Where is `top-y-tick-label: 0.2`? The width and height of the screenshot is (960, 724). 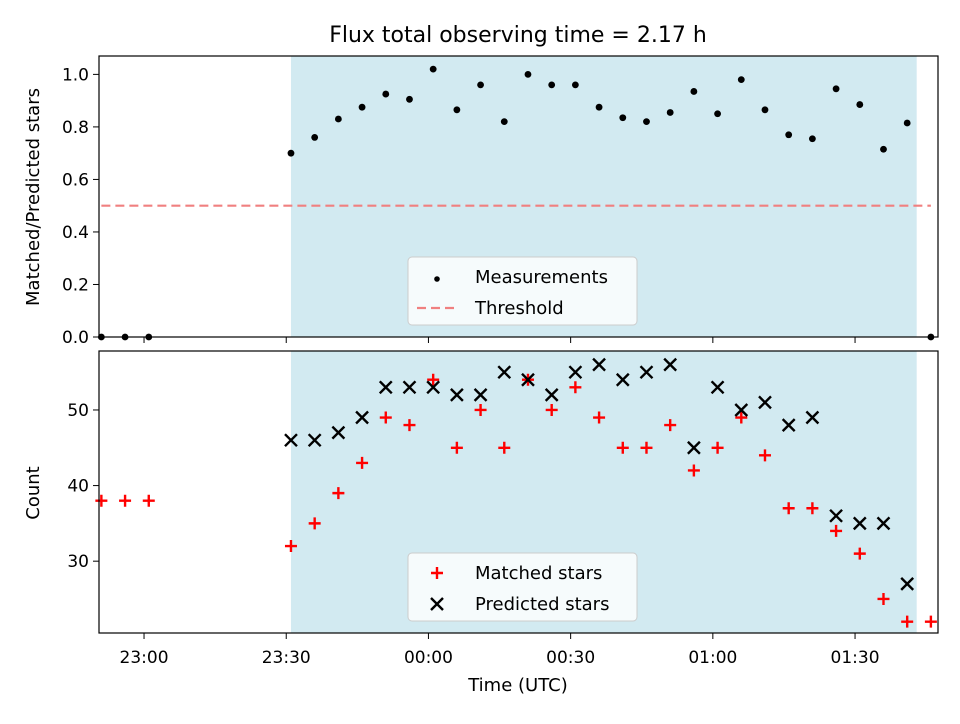
top-y-tick-label: 0.2 is located at coordinates (75, 285).